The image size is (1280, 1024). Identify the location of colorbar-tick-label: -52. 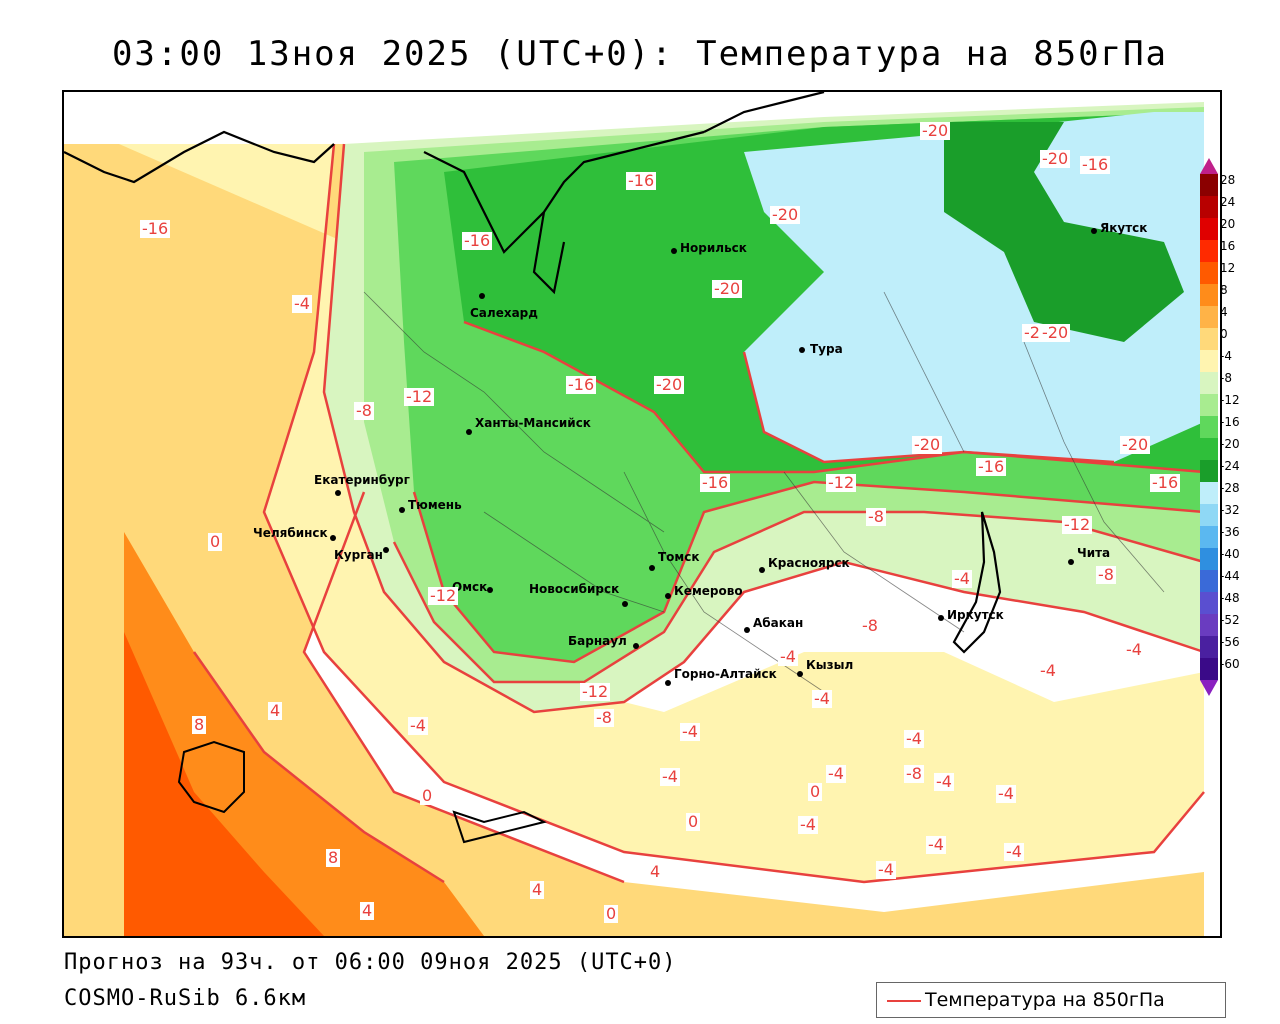
(1230, 620).